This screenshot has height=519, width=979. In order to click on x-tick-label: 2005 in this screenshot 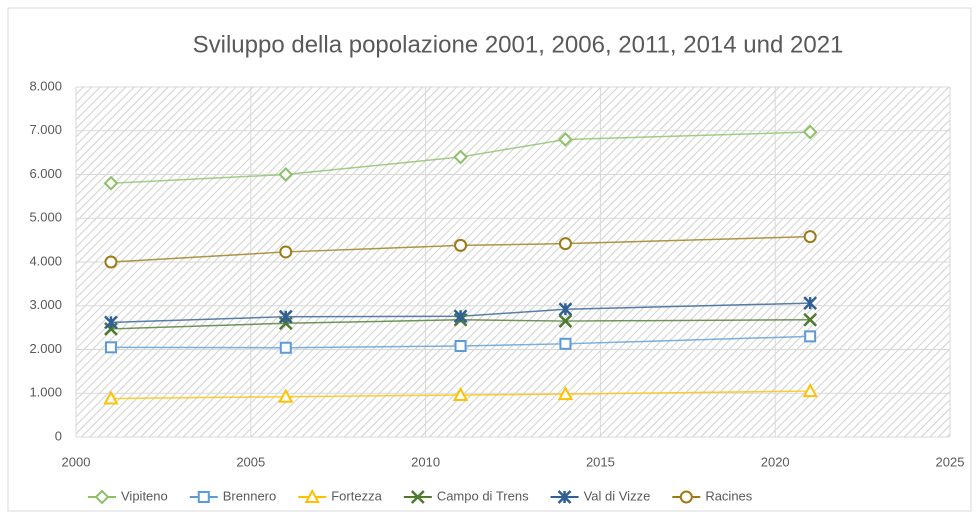, I will do `click(250, 461)`.